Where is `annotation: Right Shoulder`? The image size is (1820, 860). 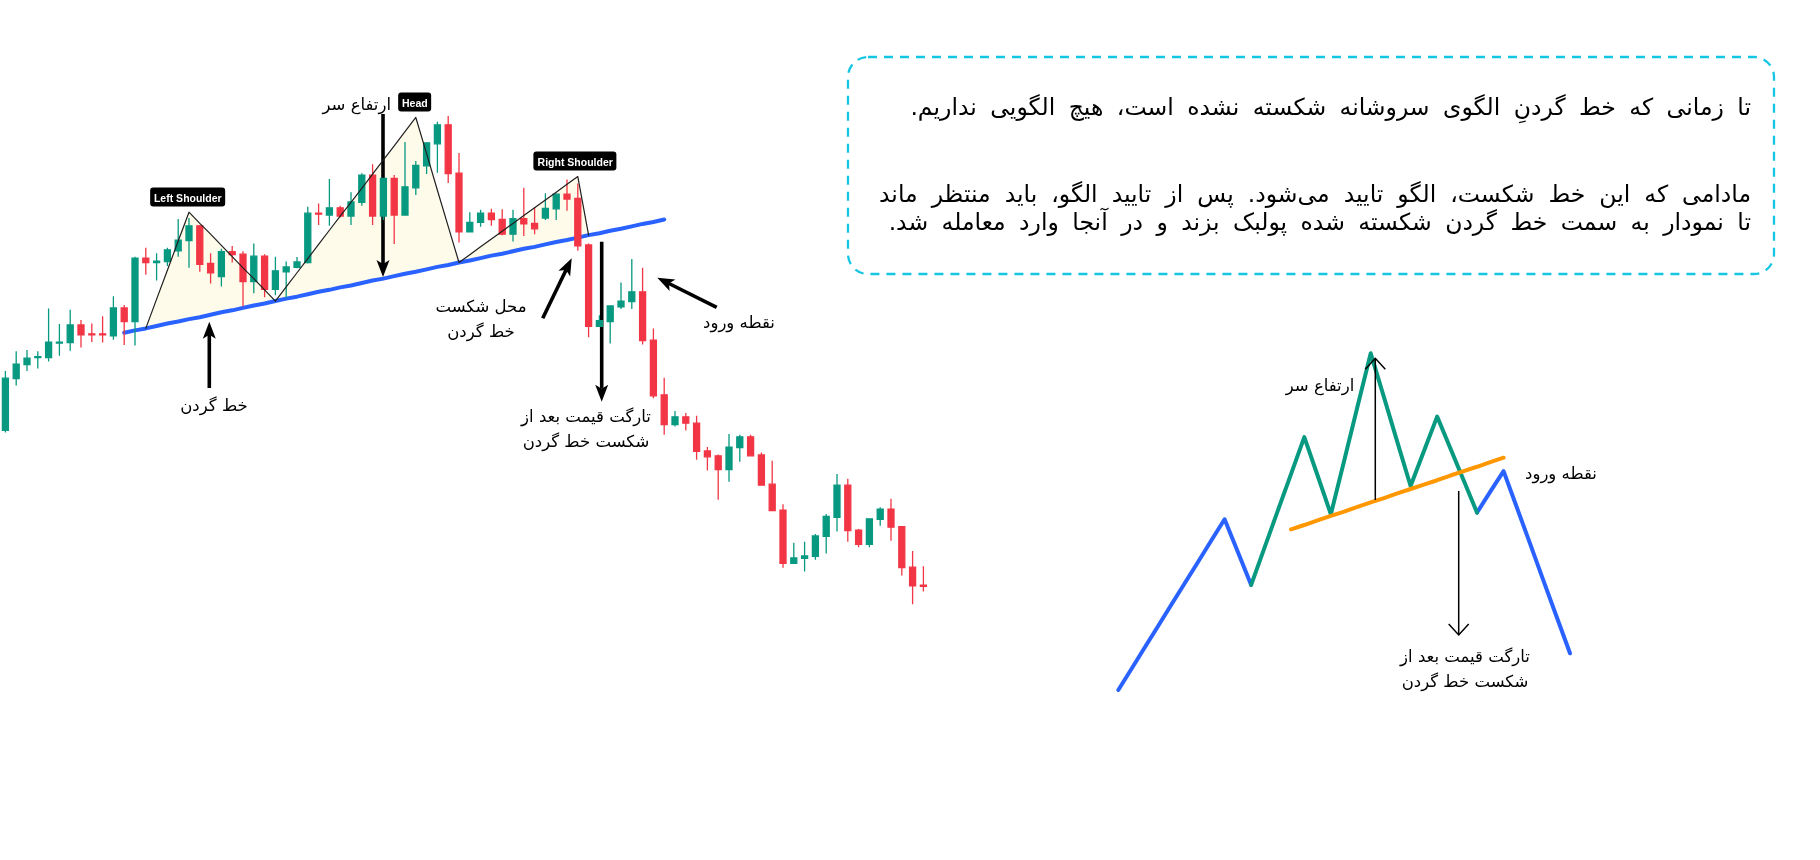
annotation: Right Shoulder is located at coordinates (575, 161).